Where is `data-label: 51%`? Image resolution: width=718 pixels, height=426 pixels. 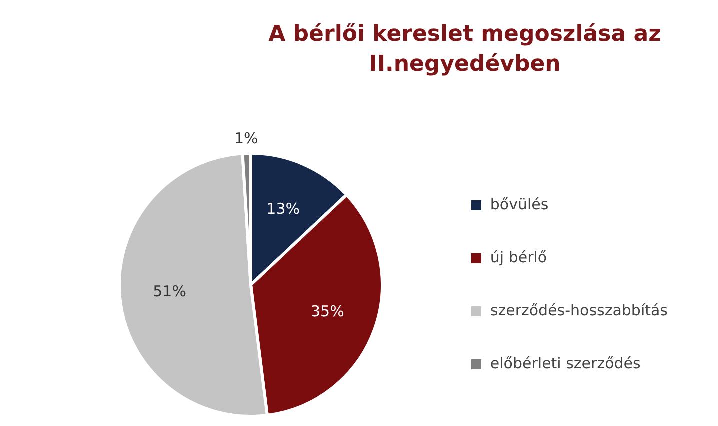 data-label: 51% is located at coordinates (169, 291).